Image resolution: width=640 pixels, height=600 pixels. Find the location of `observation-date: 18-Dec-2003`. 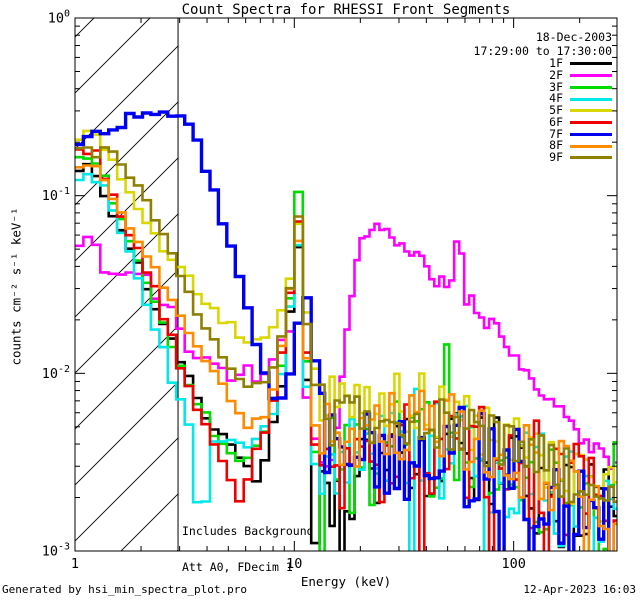

observation-date: 18-Dec-2003 is located at coordinates (573, 37).